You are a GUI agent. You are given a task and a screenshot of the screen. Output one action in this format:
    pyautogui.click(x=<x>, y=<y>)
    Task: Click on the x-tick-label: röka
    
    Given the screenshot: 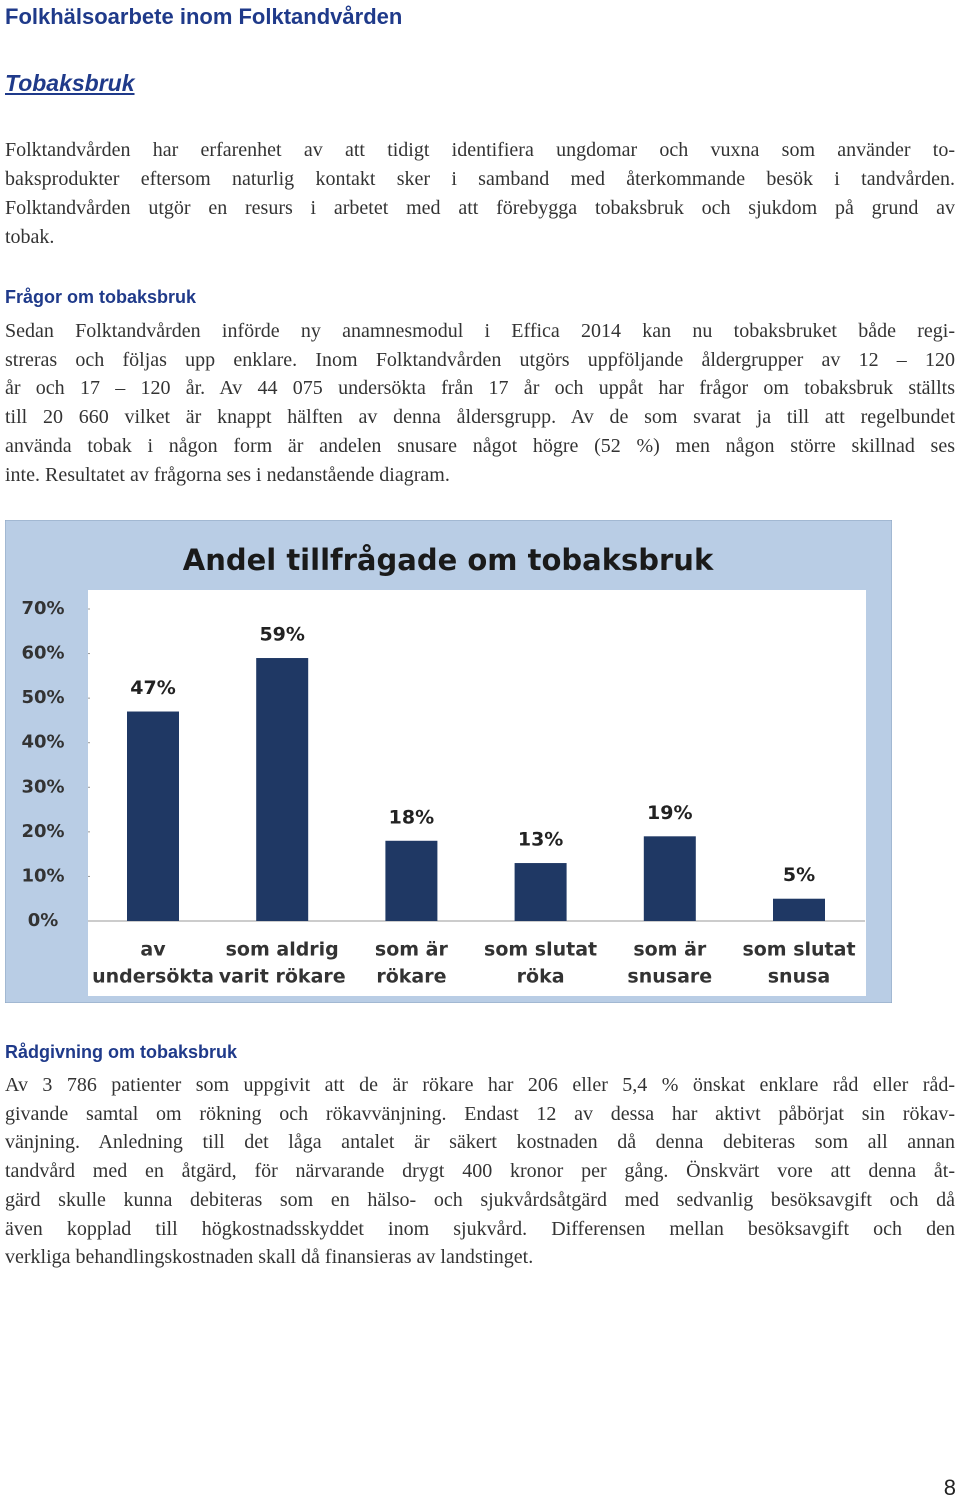 What is the action you would take?
    pyautogui.click(x=541, y=977)
    